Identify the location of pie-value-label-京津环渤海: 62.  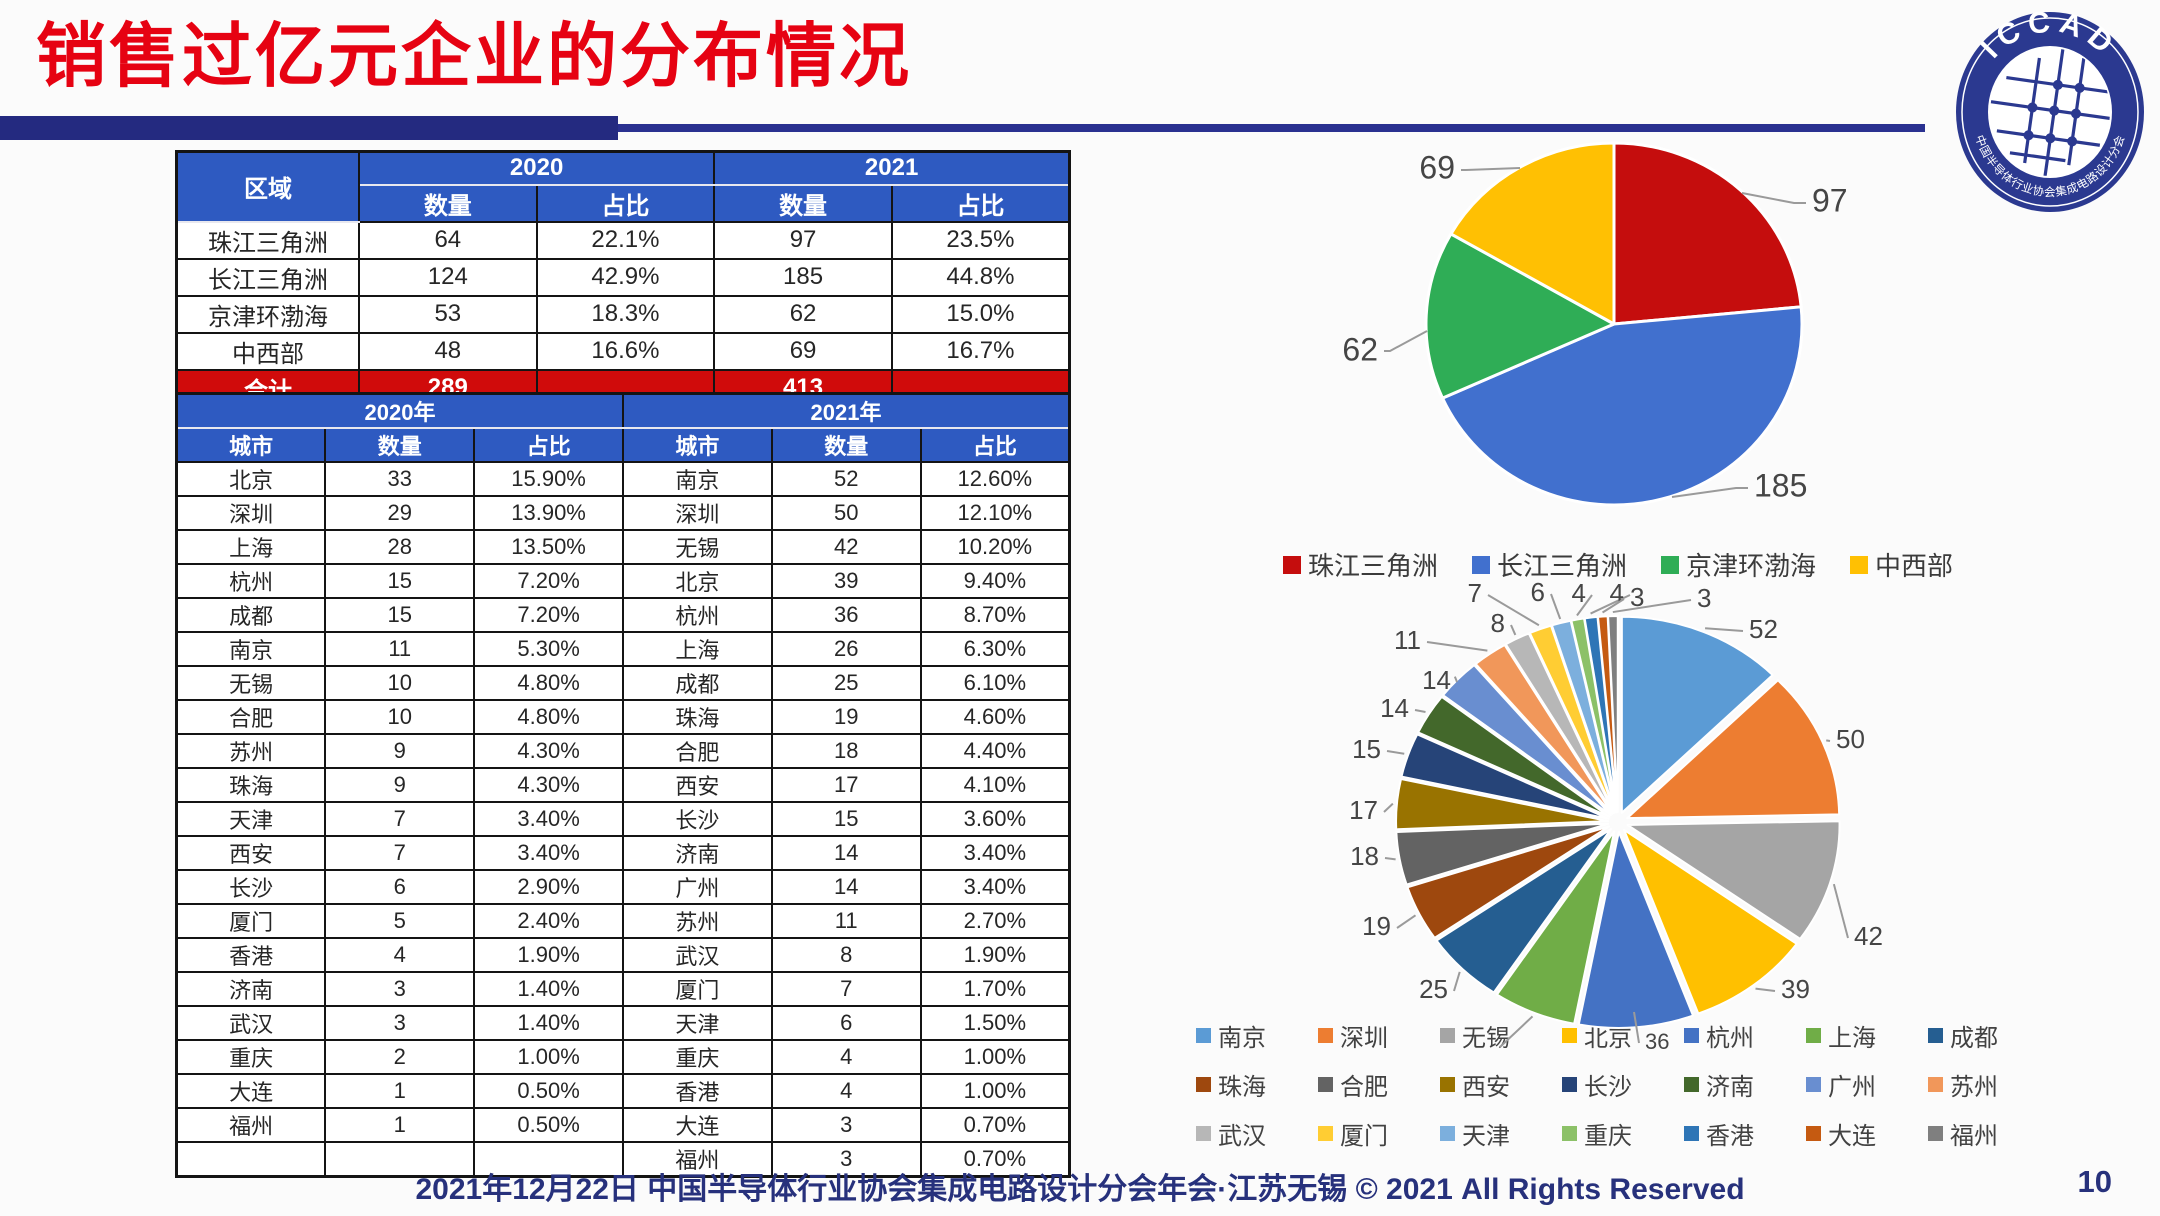
(1360, 349).